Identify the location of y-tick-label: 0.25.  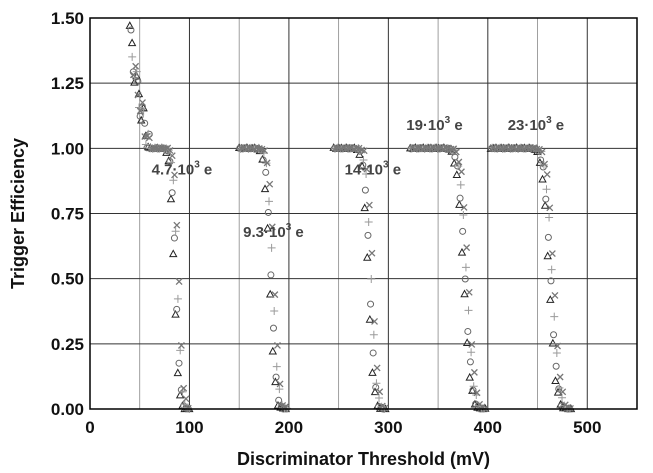
(67, 344).